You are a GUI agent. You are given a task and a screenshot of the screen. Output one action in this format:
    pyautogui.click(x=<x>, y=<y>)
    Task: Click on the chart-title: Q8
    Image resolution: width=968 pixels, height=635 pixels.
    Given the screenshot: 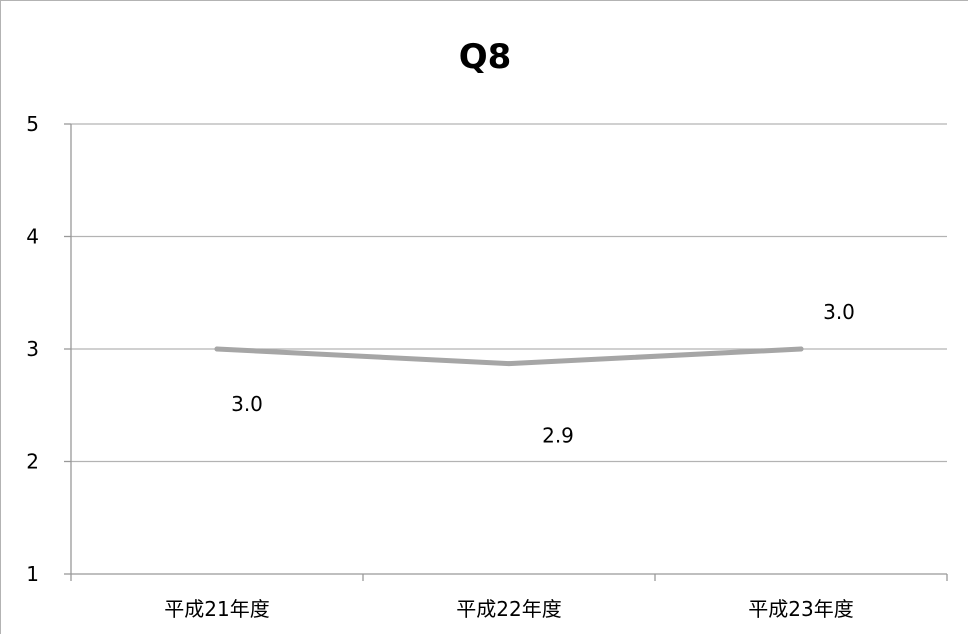 What is the action you would take?
    pyautogui.click(x=485, y=57)
    